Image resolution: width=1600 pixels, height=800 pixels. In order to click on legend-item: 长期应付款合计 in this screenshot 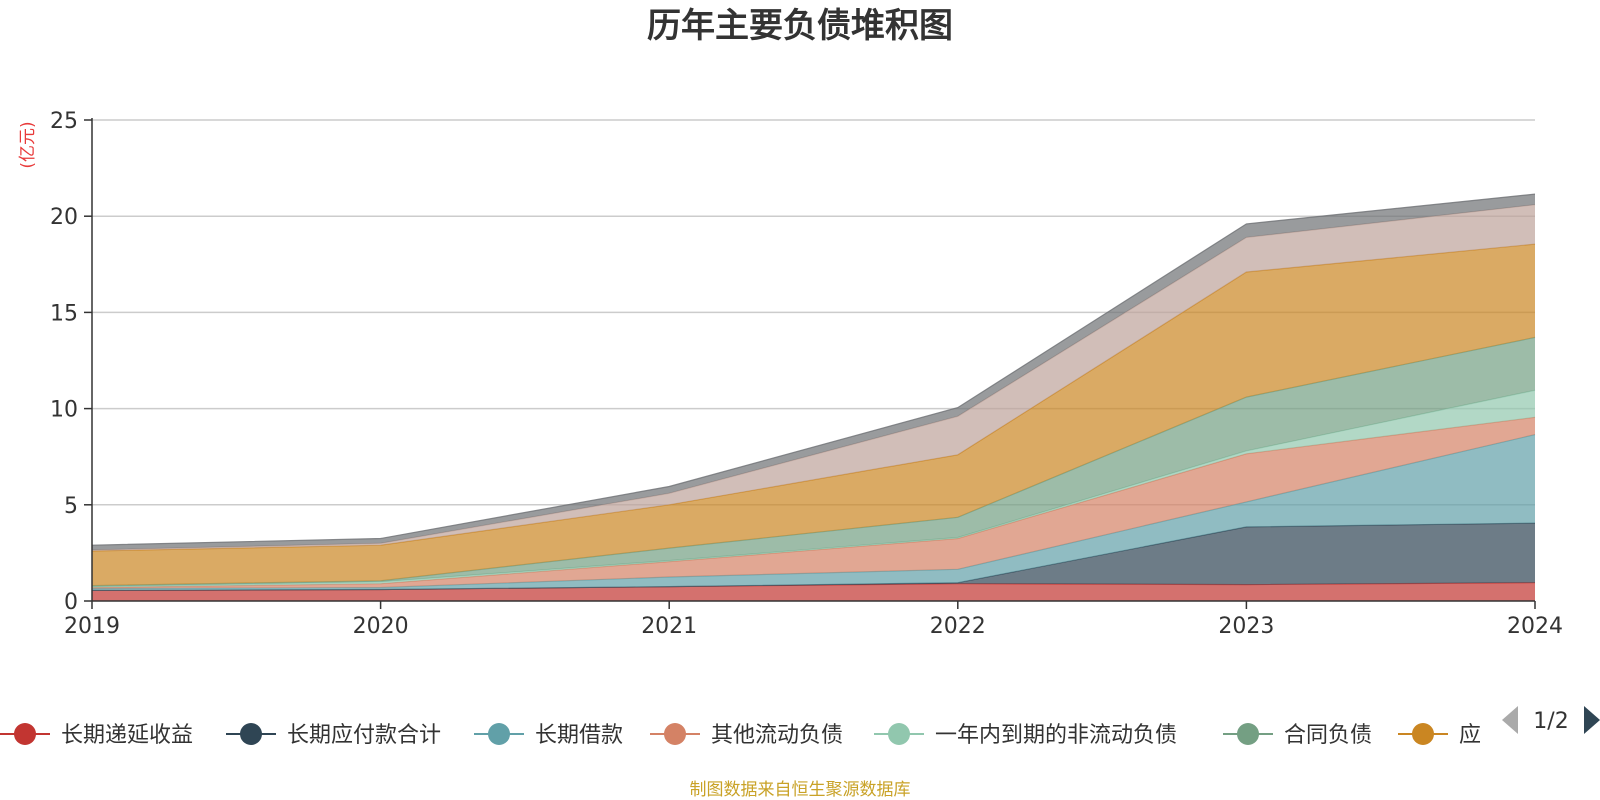, I will do `click(333, 735)`.